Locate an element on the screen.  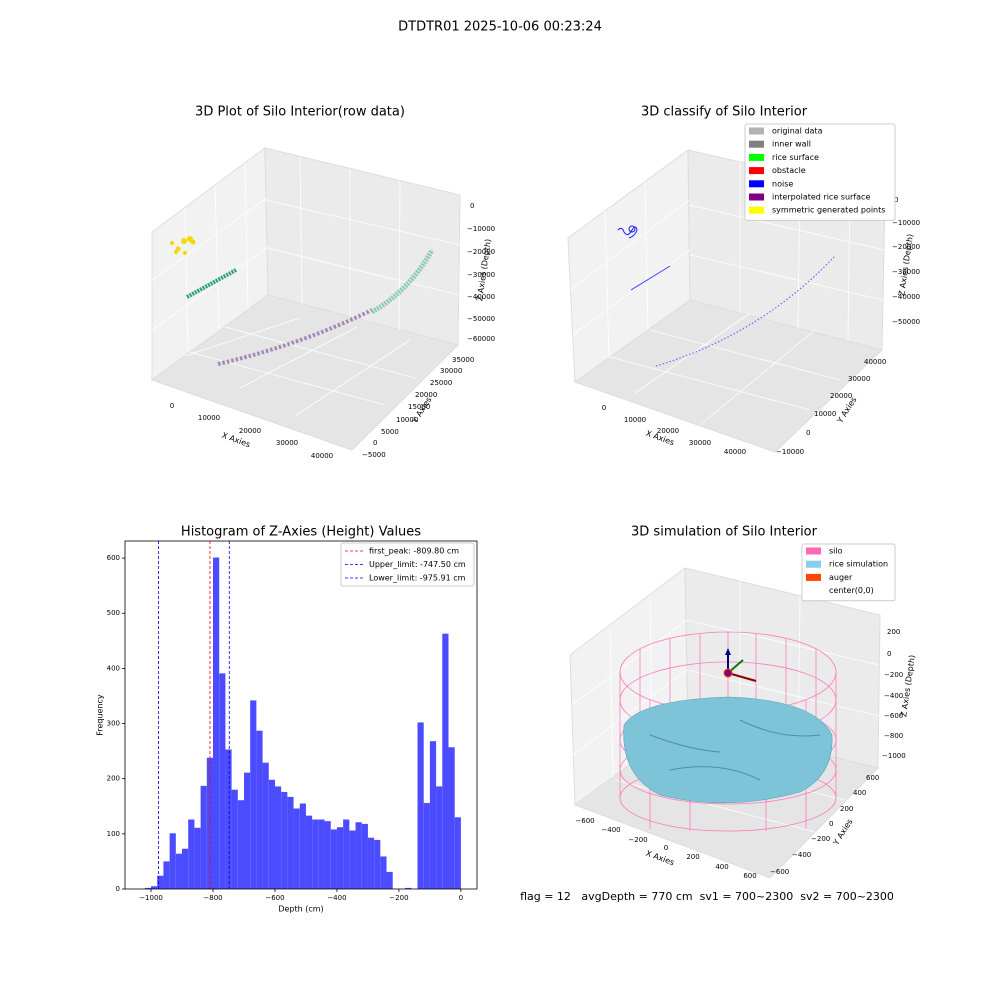
legend-label: rice surface is located at coordinates (795, 157).